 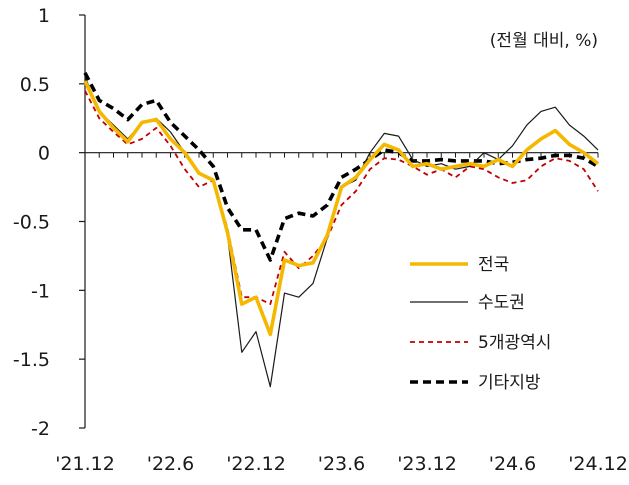 What do you see at coordinates (35, 85) in the screenshot?
I see `y-tick-label: 0.5` at bounding box center [35, 85].